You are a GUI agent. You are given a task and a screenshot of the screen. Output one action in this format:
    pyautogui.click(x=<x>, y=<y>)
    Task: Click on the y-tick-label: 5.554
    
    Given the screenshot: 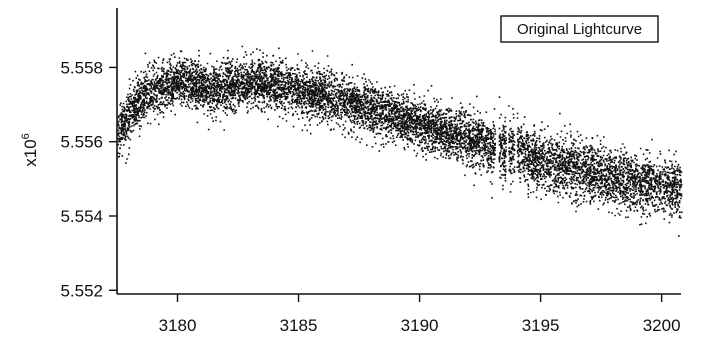 What is the action you would take?
    pyautogui.click(x=81, y=216)
    